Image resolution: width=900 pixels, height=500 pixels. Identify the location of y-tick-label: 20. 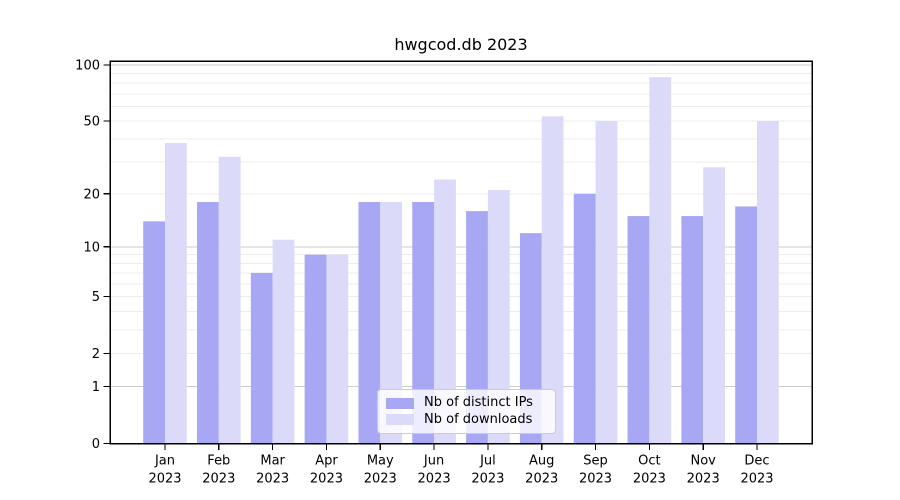
(91, 194).